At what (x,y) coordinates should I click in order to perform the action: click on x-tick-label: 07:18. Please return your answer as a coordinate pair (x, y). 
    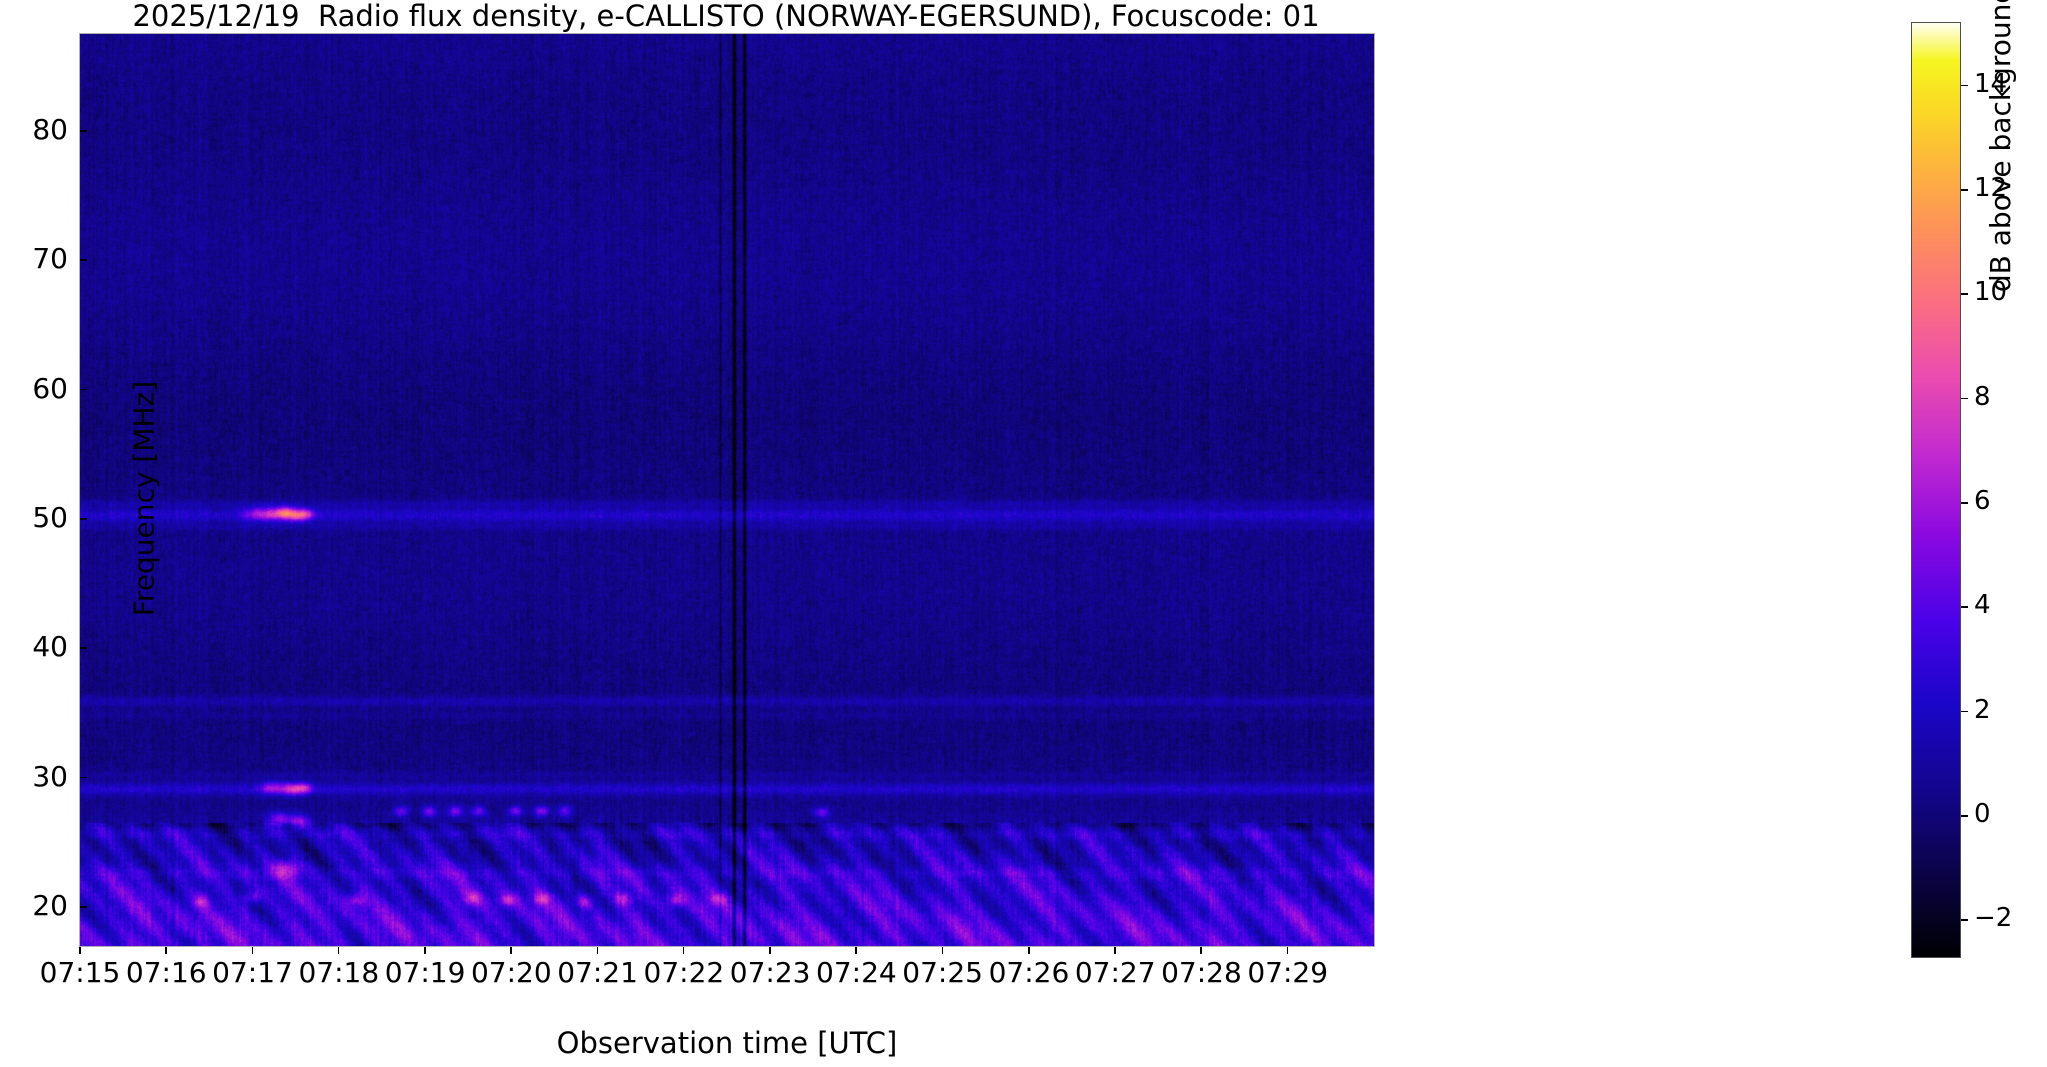
    Looking at the image, I should click on (339, 972).